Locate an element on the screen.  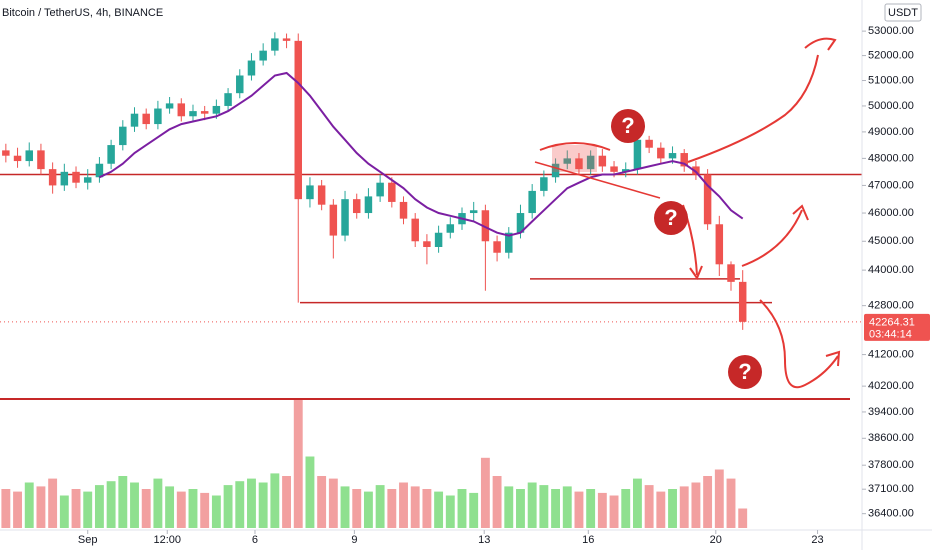
y-tick-label: 44000.00 is located at coordinates (891, 270).